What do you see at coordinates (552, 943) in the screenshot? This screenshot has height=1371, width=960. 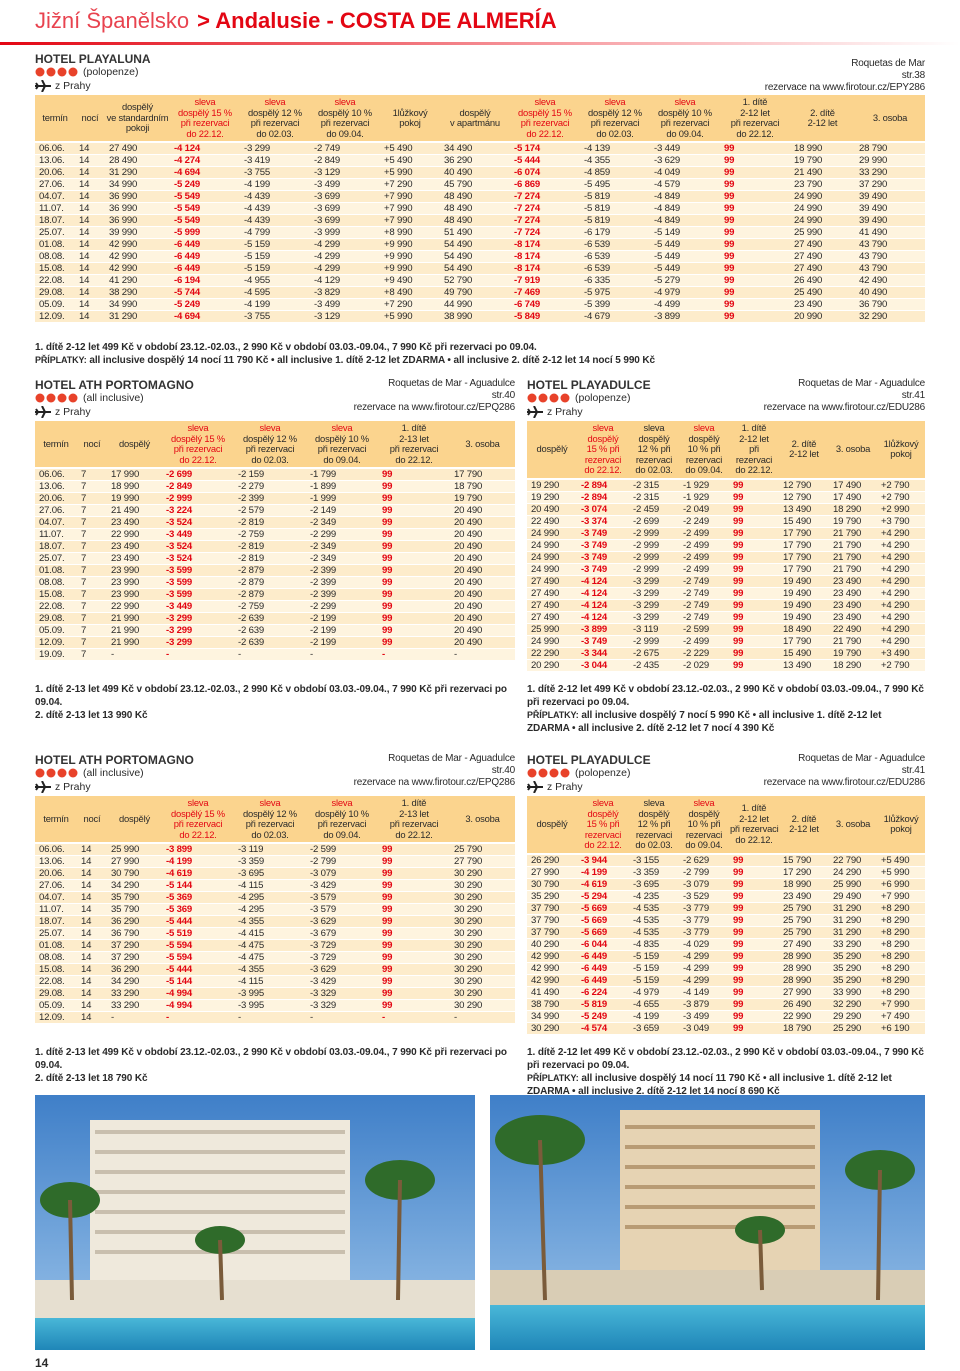 I see `cell: 40 290` at bounding box center [552, 943].